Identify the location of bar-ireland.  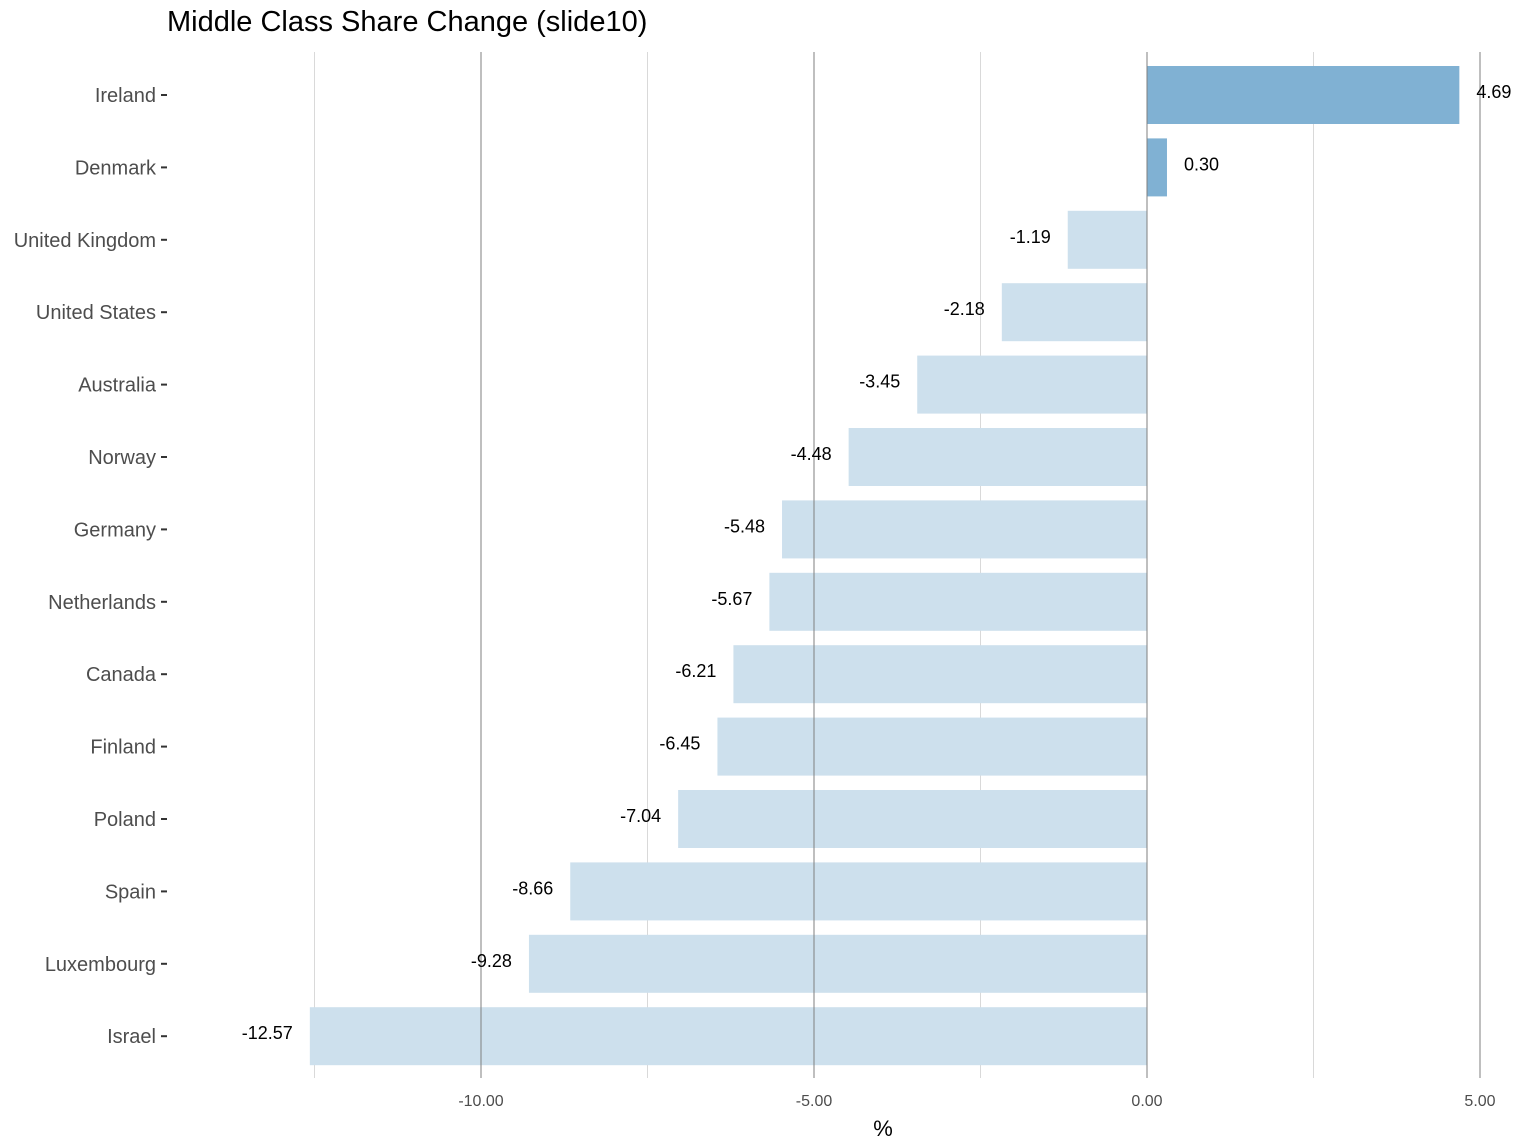
(1303, 95).